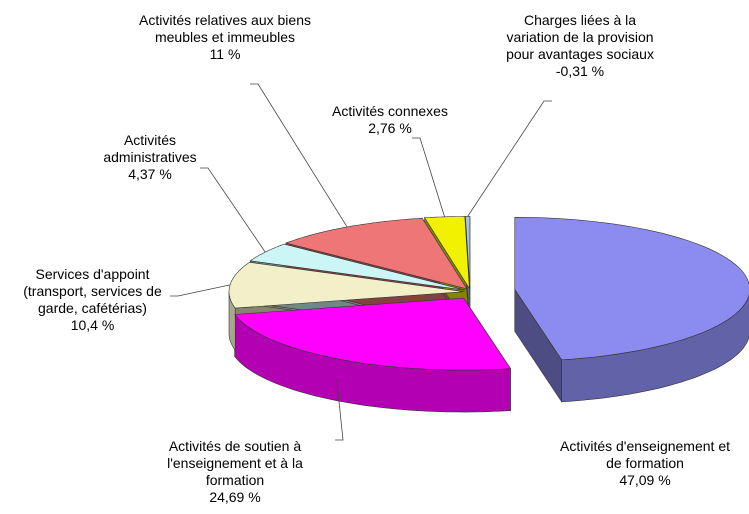  I want to click on slice-label: Activités connexes 2,76 %, so click(390, 120).